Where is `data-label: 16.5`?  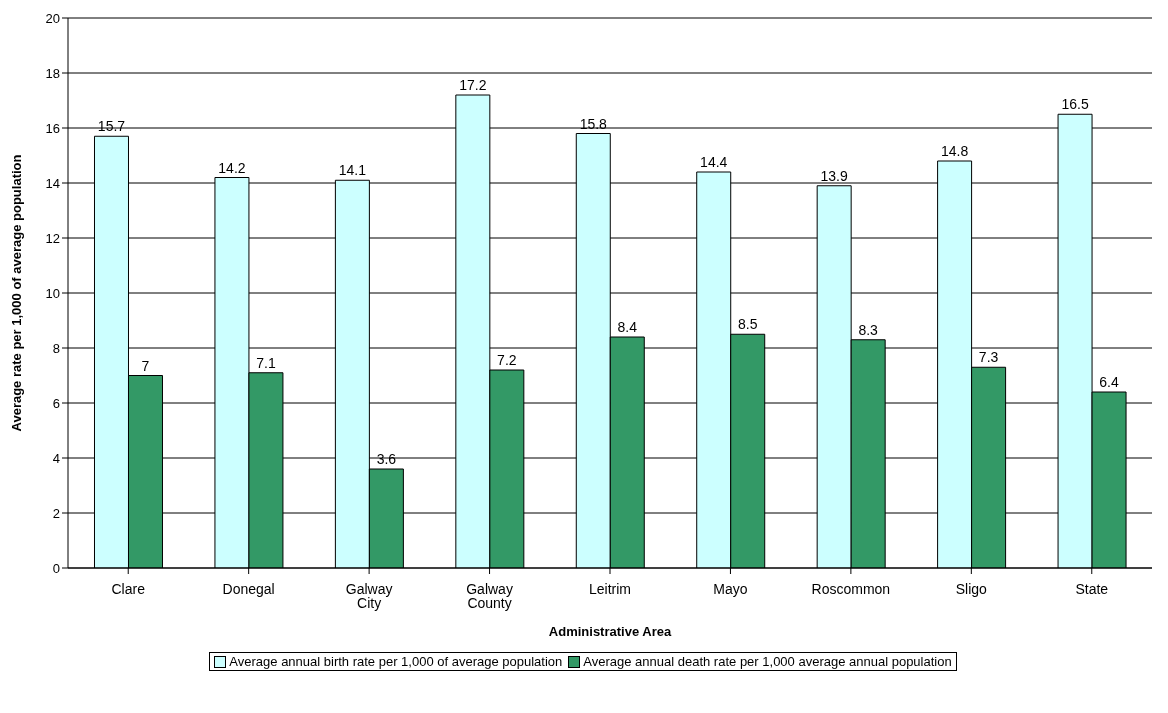
data-label: 16.5 is located at coordinates (1075, 104).